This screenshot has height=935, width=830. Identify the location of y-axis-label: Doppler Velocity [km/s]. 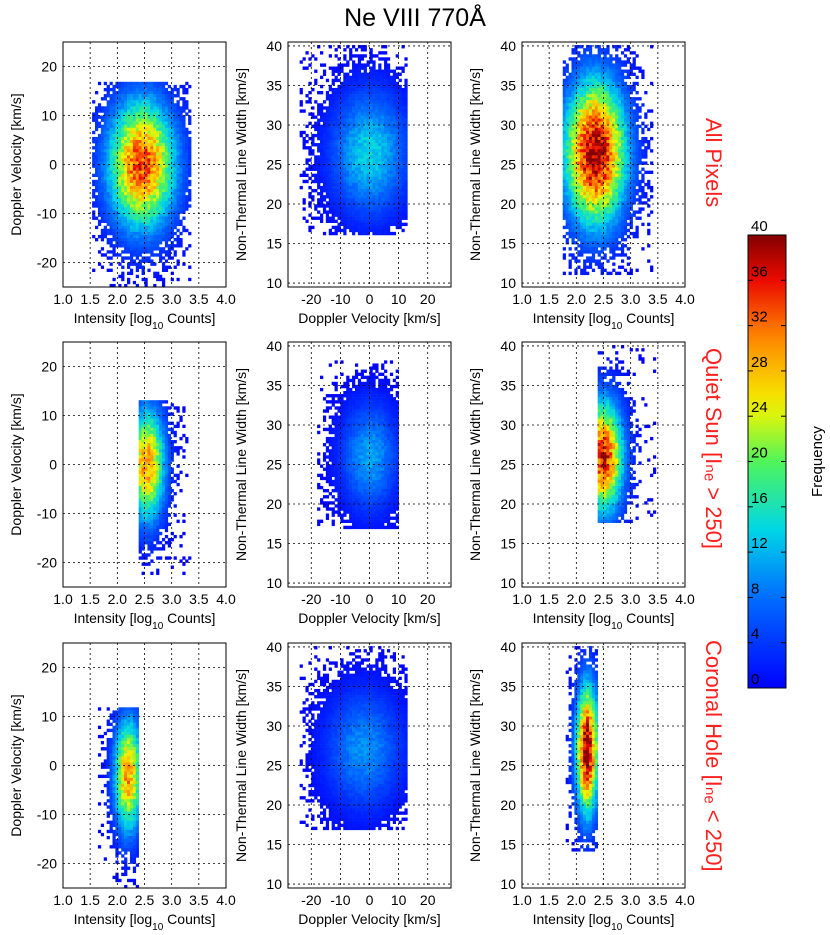
(16, 164).